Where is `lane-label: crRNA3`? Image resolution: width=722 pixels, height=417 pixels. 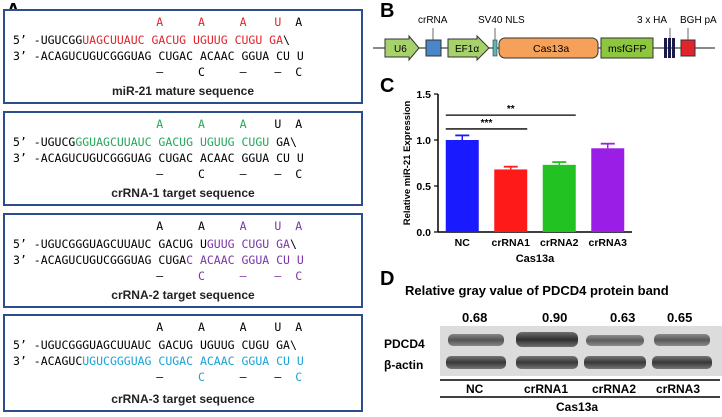
lane-label: crRNA3 is located at coordinates (678, 389).